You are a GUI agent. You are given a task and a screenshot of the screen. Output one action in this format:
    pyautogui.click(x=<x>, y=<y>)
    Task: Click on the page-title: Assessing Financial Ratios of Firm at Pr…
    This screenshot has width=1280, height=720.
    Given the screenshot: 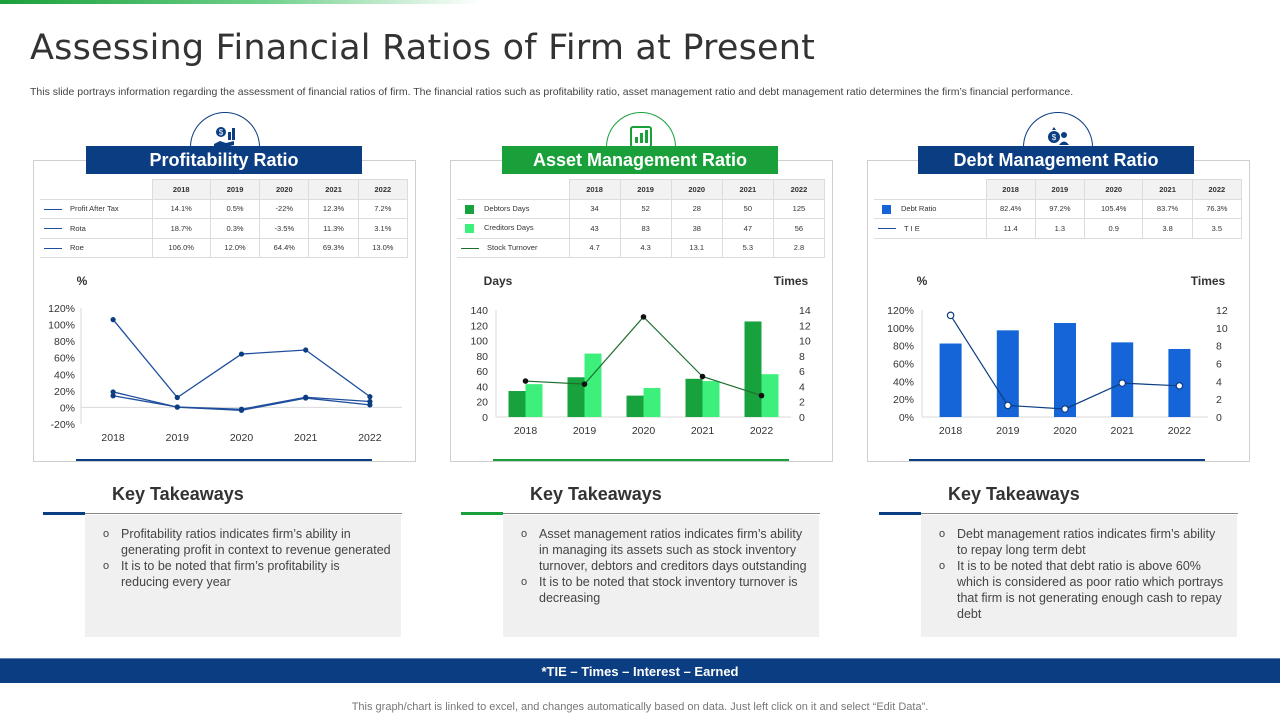 What is the action you would take?
    pyautogui.click(x=423, y=48)
    